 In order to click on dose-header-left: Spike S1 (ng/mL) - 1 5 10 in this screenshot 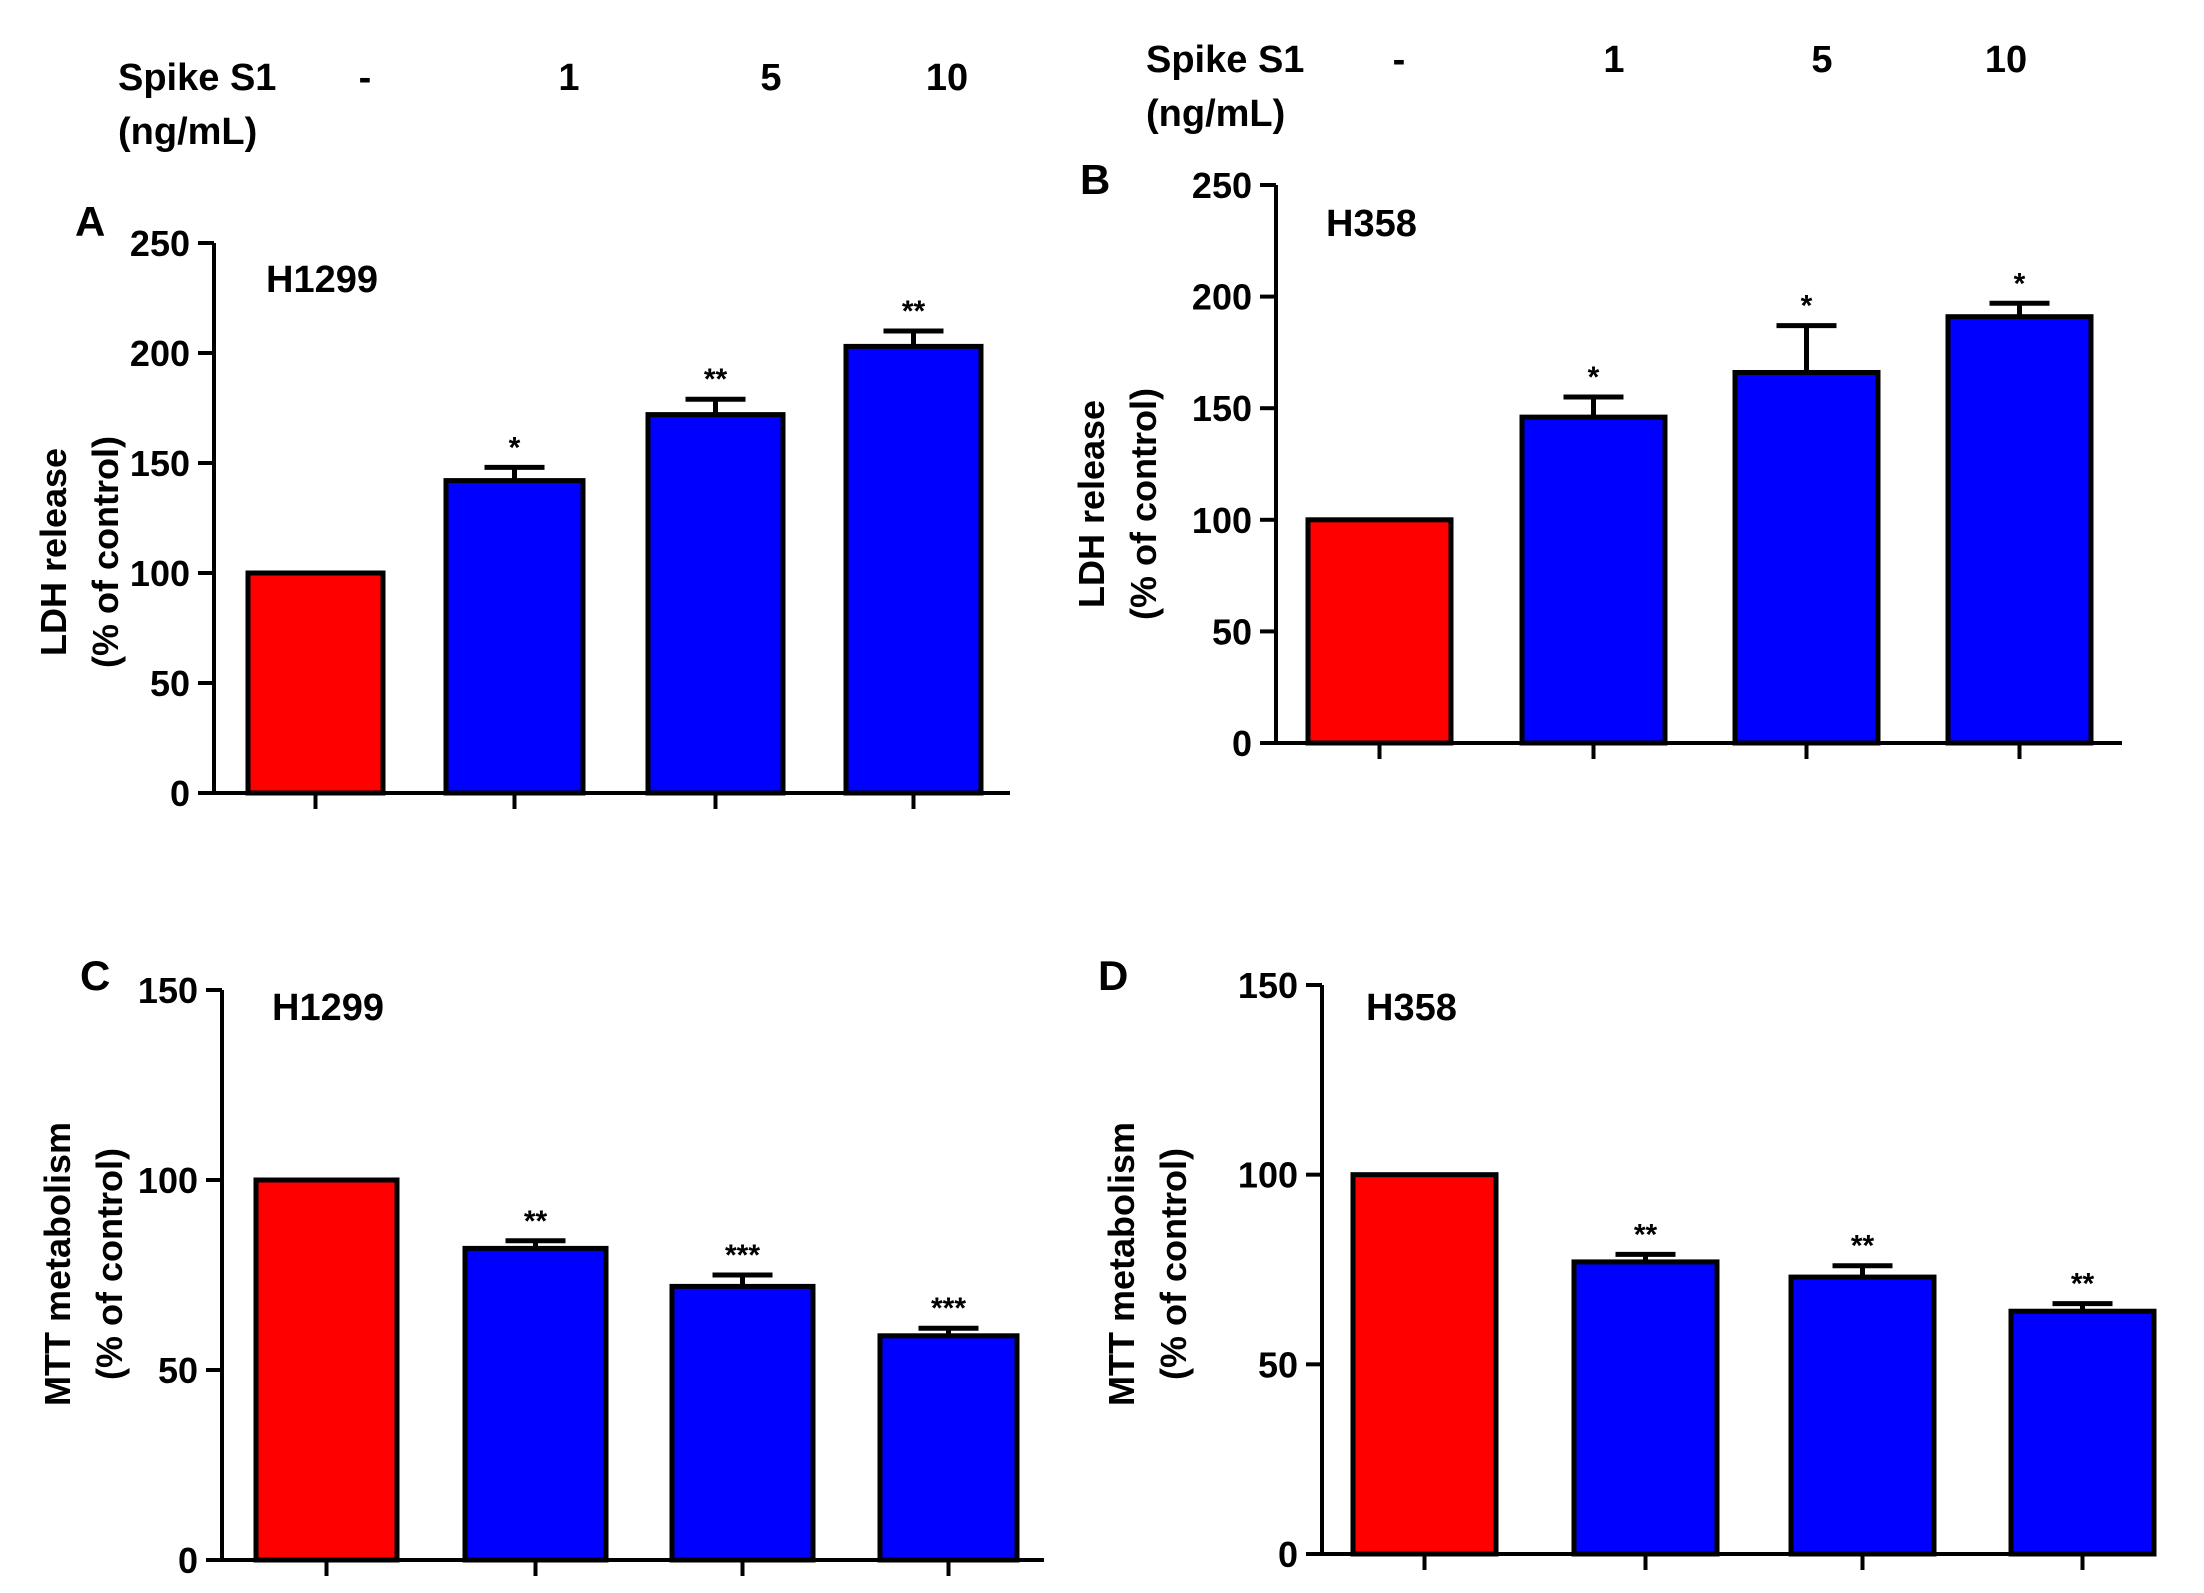, I will do `click(543, 105)`.